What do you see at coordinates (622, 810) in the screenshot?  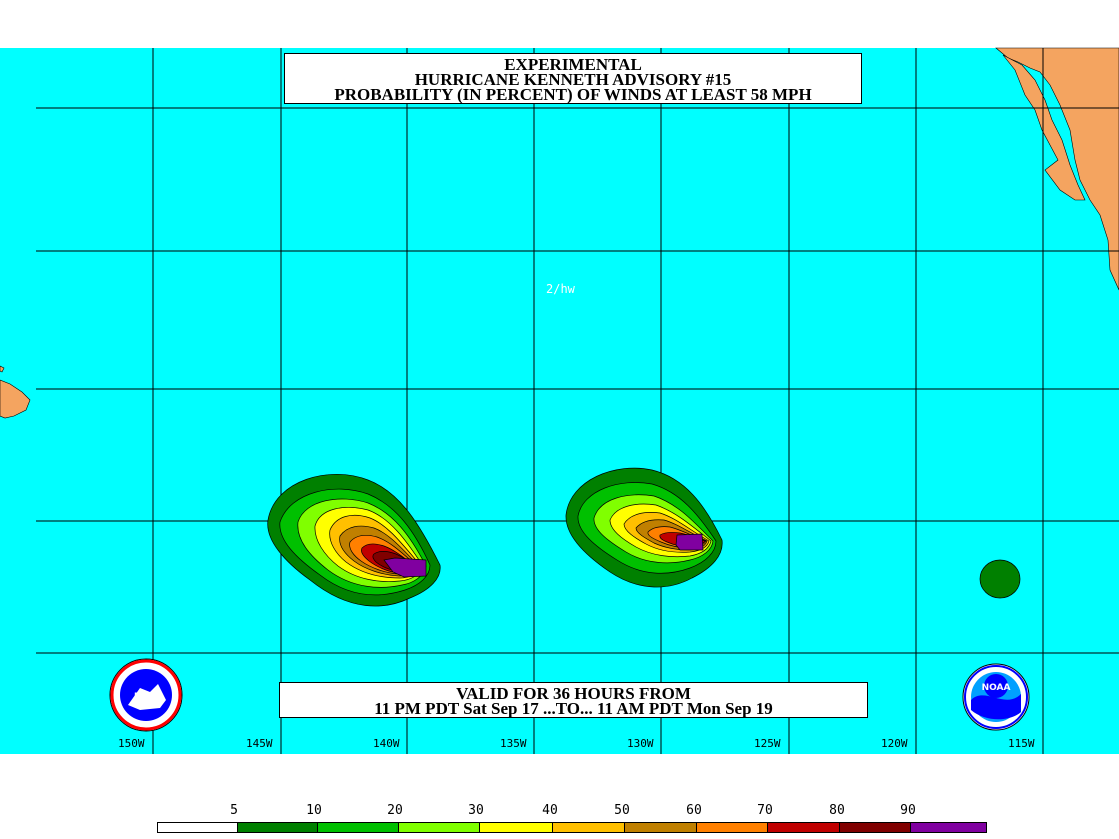 I see `legend-label: 50` at bounding box center [622, 810].